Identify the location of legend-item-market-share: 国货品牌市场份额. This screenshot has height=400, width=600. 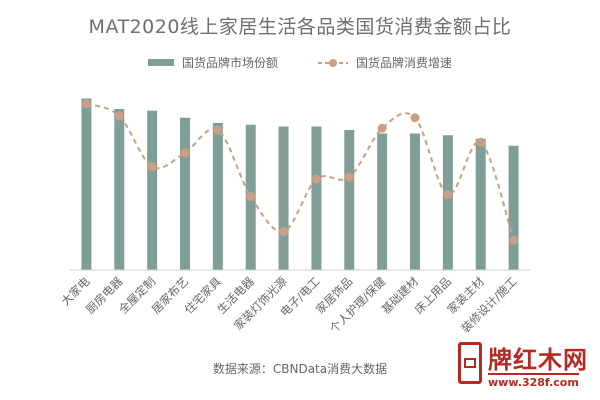
(212, 62).